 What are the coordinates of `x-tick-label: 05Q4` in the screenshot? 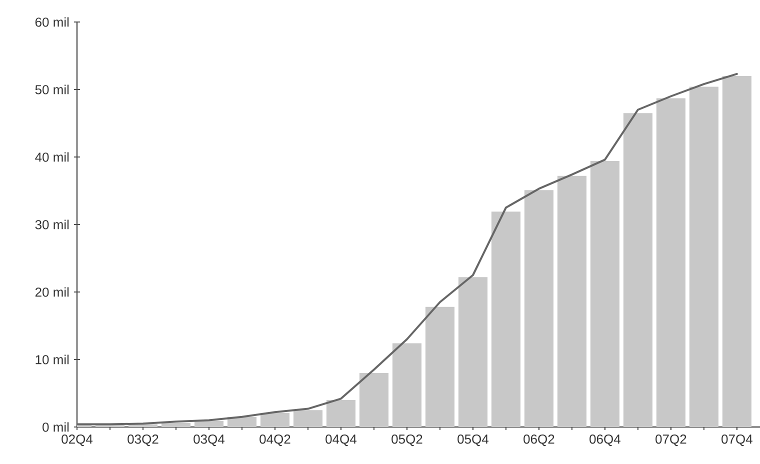 It's located at (473, 440).